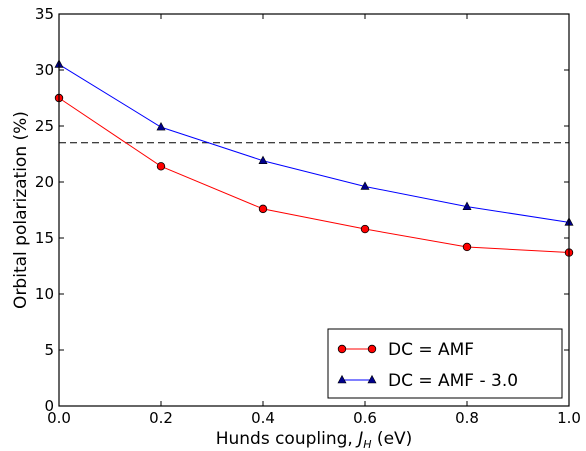  I want to click on legend-label-series-1: DC = AMF - 3.0, so click(453, 381).